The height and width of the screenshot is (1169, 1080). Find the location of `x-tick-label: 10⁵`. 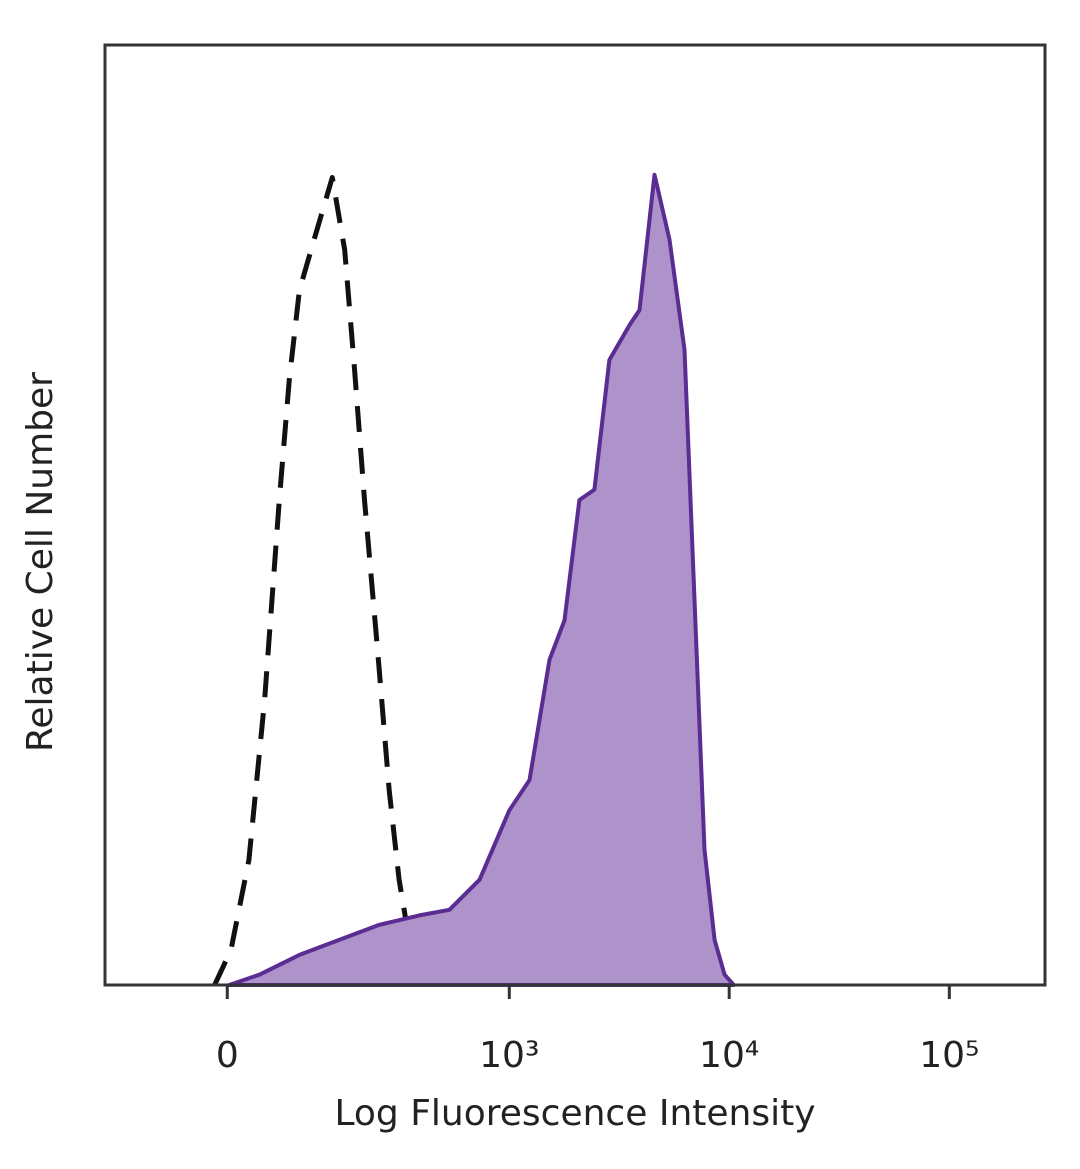

x-tick-label: 10⁵ is located at coordinates (949, 1055).